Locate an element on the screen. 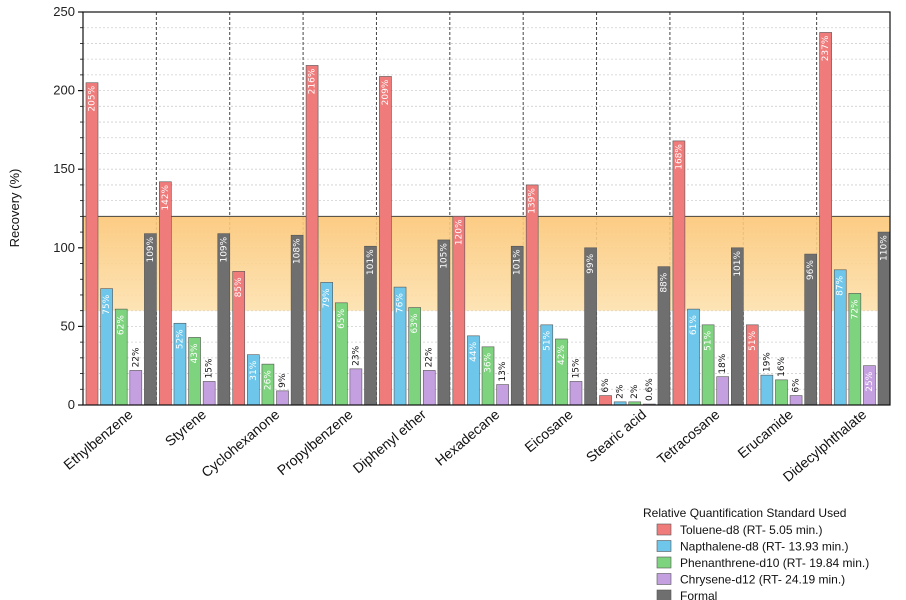 This screenshot has width=906, height=600. data-label: 216% is located at coordinates (313, 81).